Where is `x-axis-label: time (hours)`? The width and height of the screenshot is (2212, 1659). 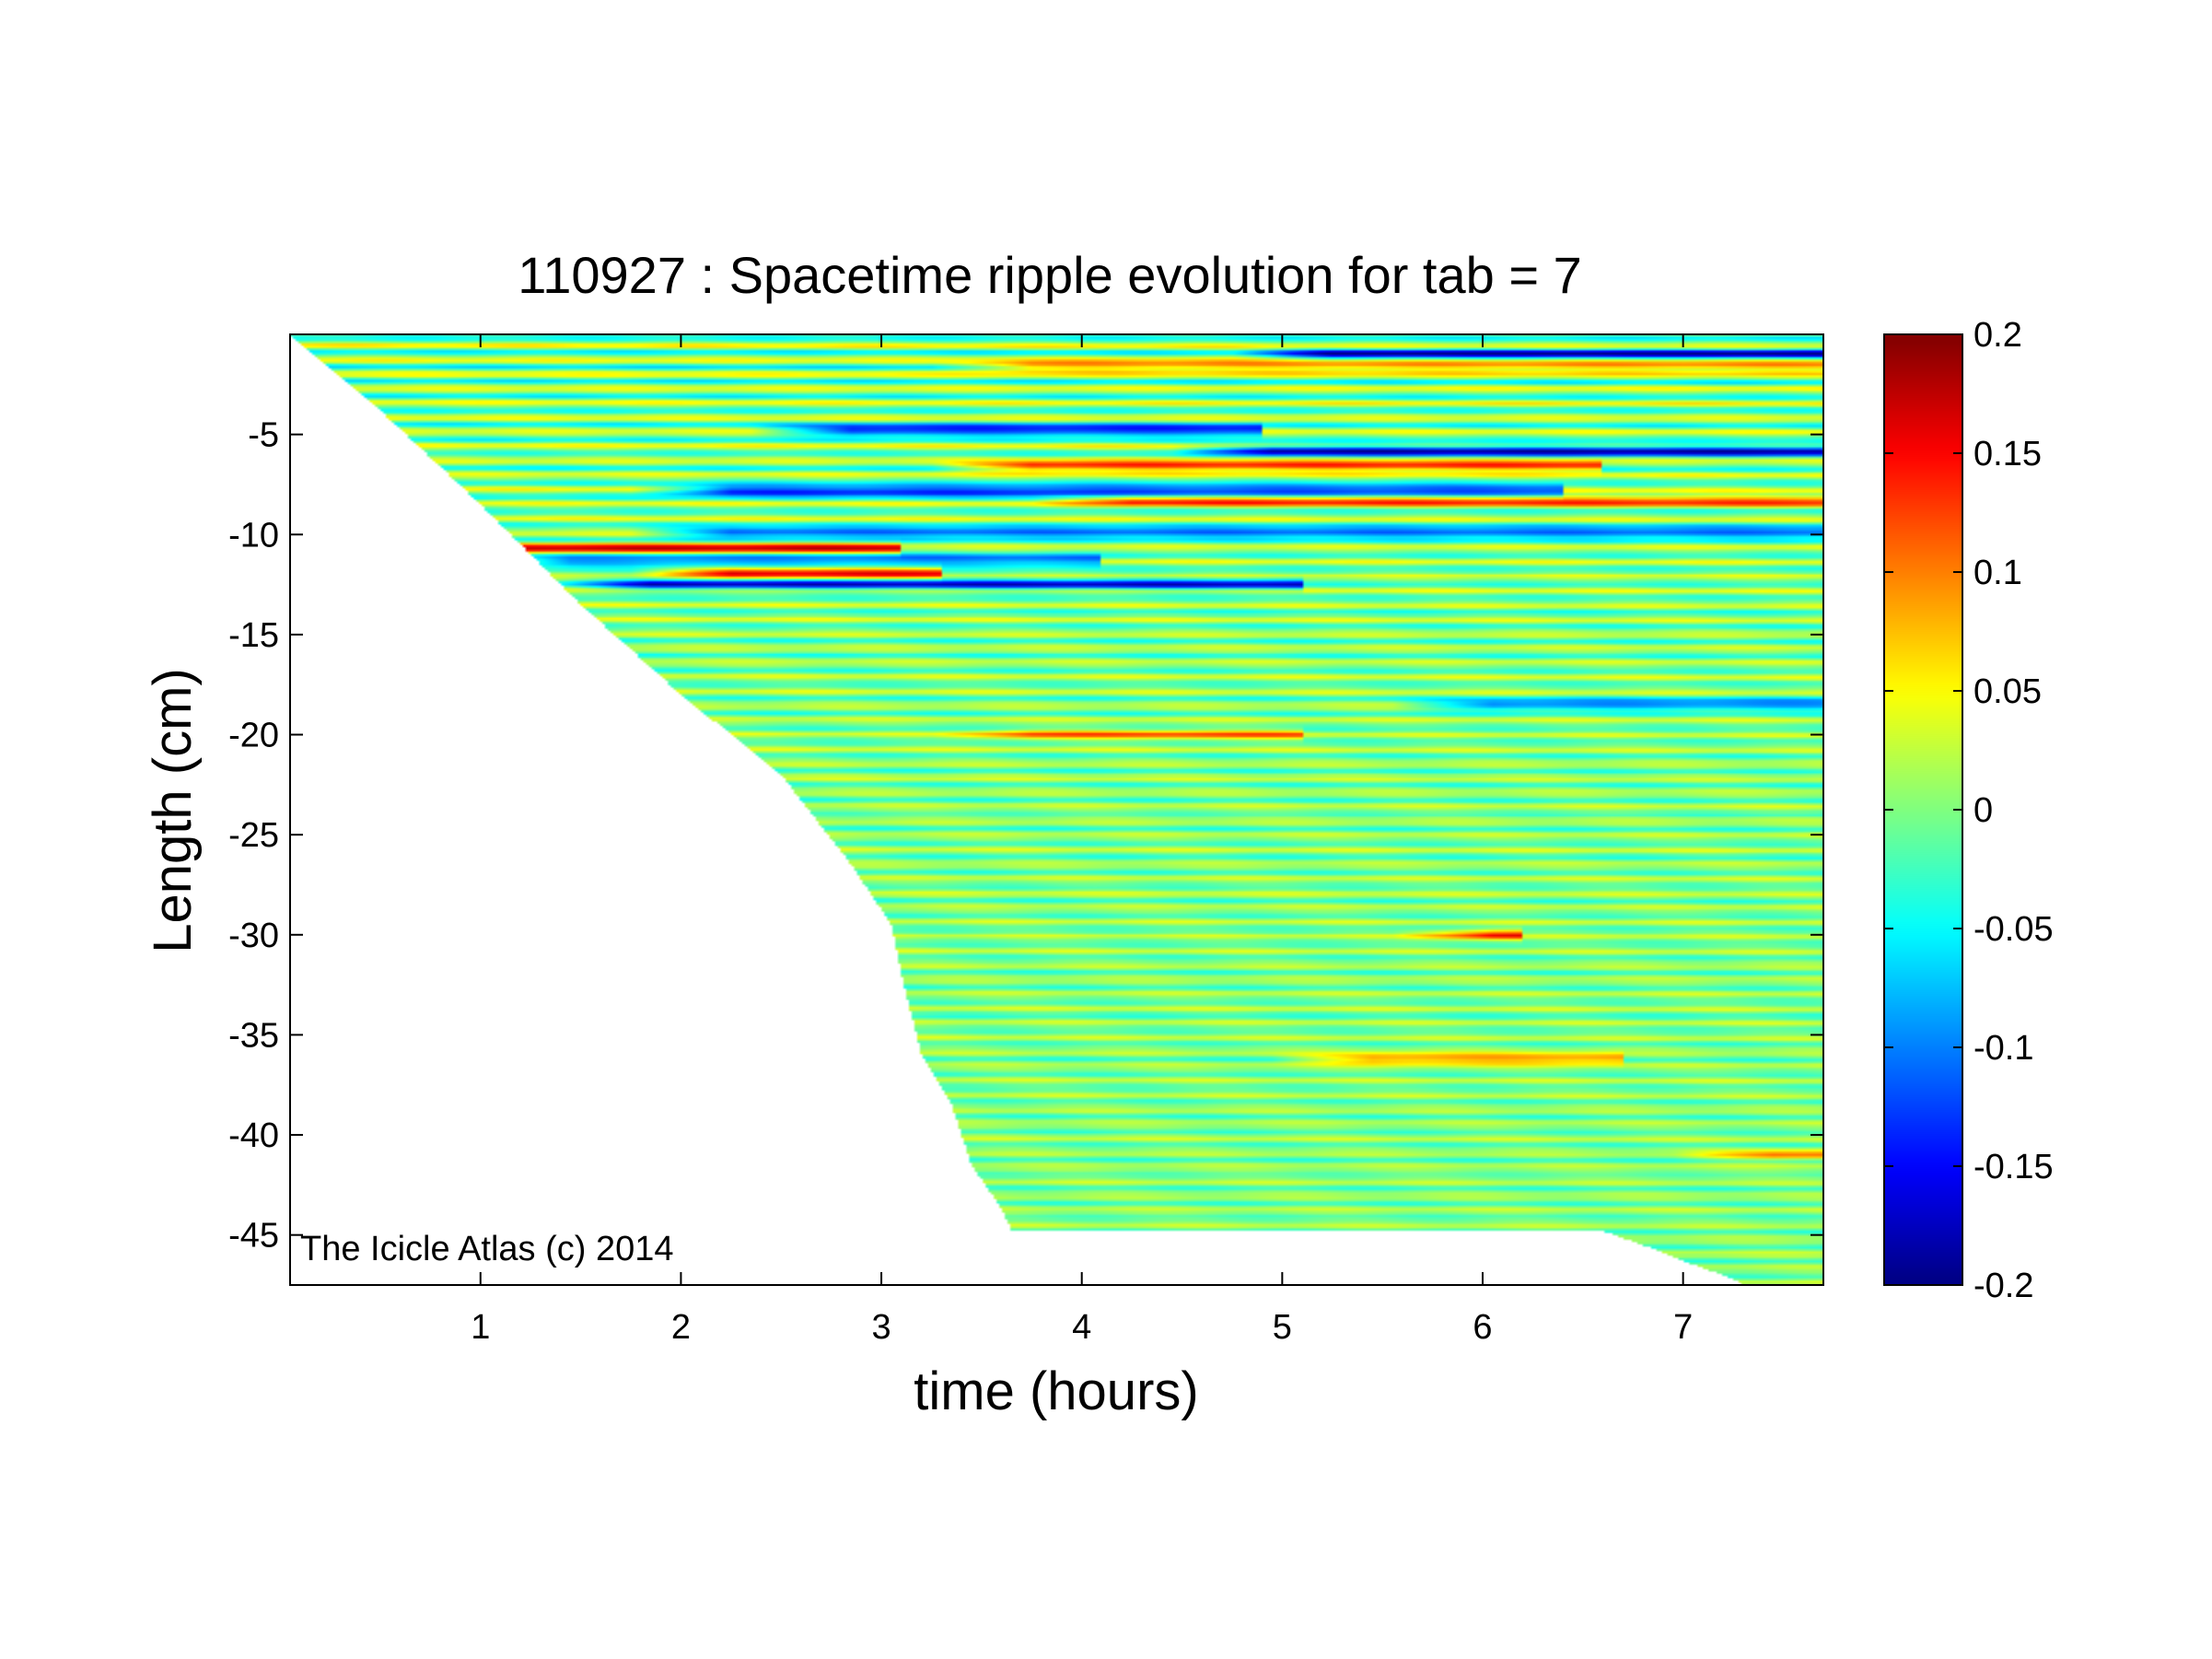 x-axis-label: time (hours) is located at coordinates (1056, 1391).